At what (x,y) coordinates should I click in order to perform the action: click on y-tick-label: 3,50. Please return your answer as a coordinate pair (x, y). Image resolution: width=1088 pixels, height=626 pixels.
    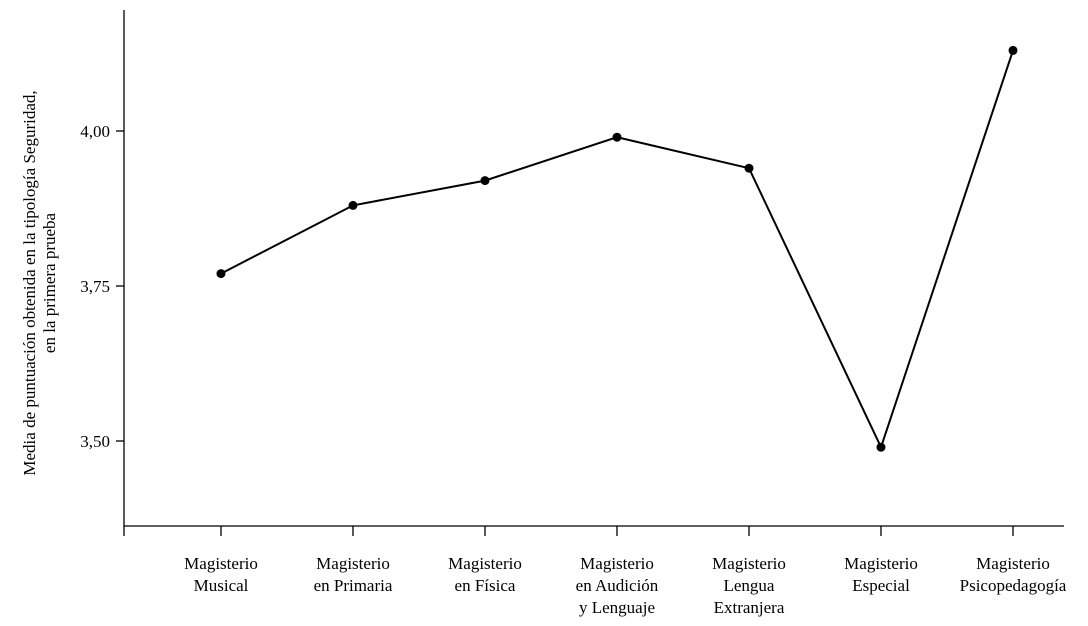
    Looking at the image, I should click on (95, 441).